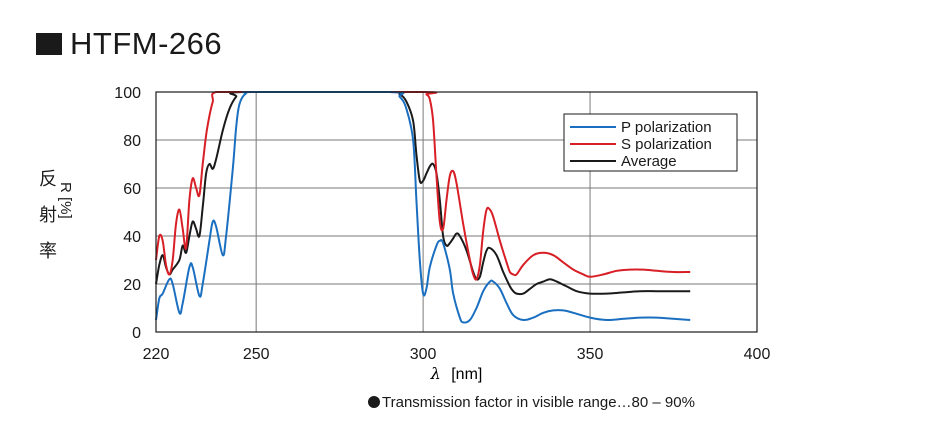  I want to click on x-tick-label: 250, so click(256, 354).